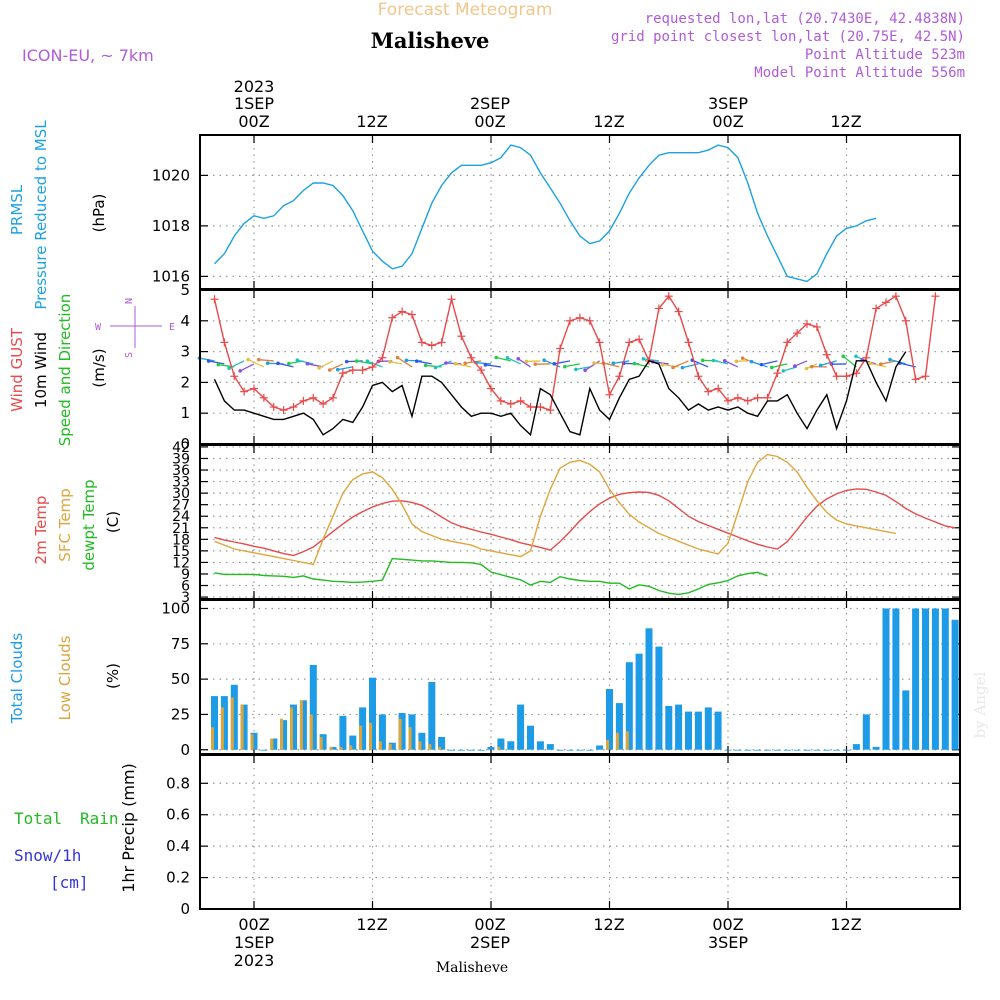  What do you see at coordinates (171, 175) in the screenshot?
I see `y-tick-label: 1020` at bounding box center [171, 175].